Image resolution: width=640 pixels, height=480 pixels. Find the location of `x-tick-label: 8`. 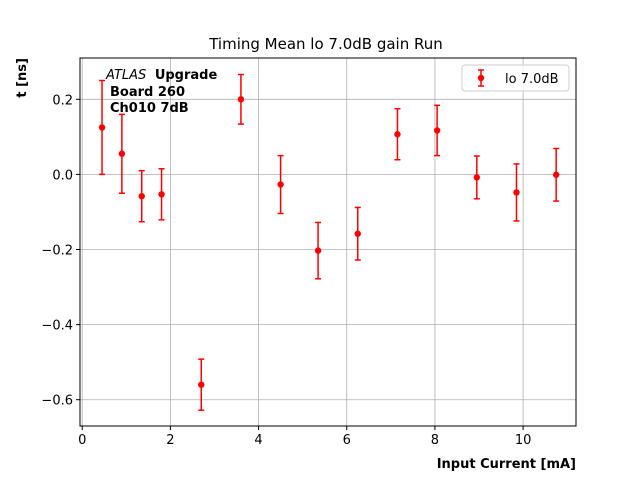

x-tick-label: 8 is located at coordinates (435, 440).